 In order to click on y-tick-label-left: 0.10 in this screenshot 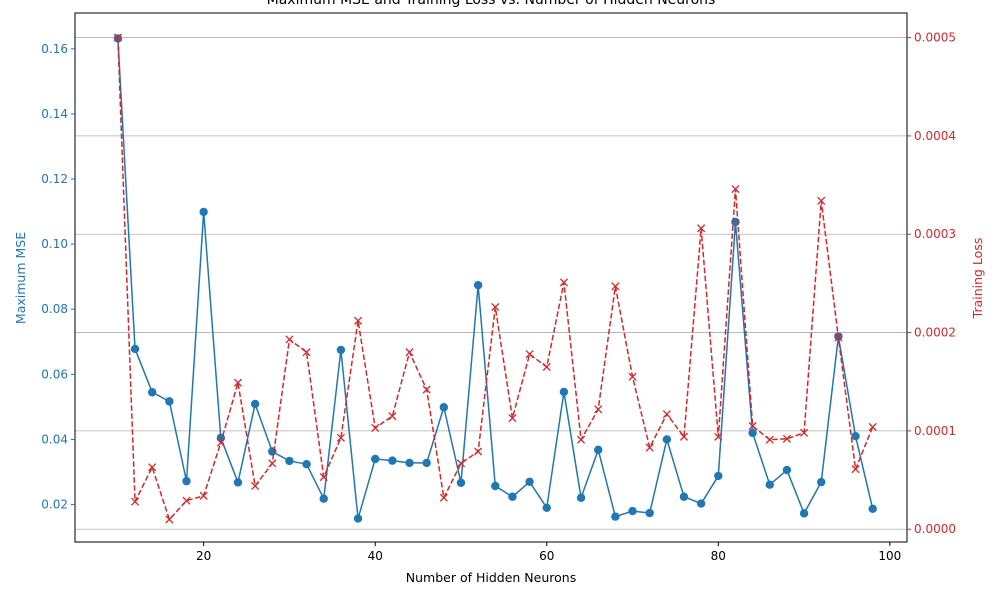, I will do `click(54, 244)`.